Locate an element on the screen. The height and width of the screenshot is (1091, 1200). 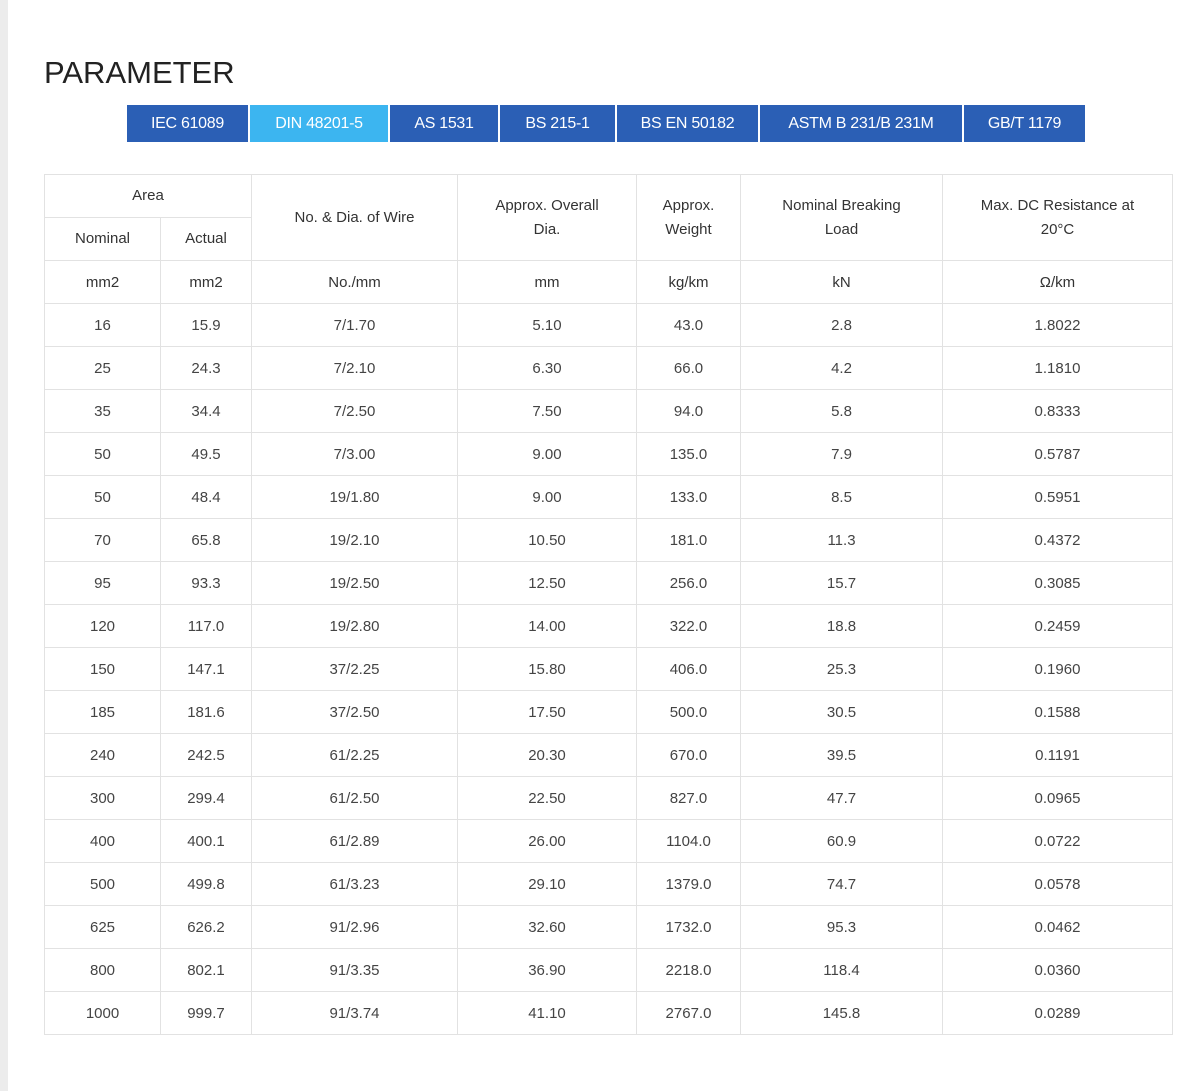
table-cell: 0.1191 is located at coordinates (1057, 755).